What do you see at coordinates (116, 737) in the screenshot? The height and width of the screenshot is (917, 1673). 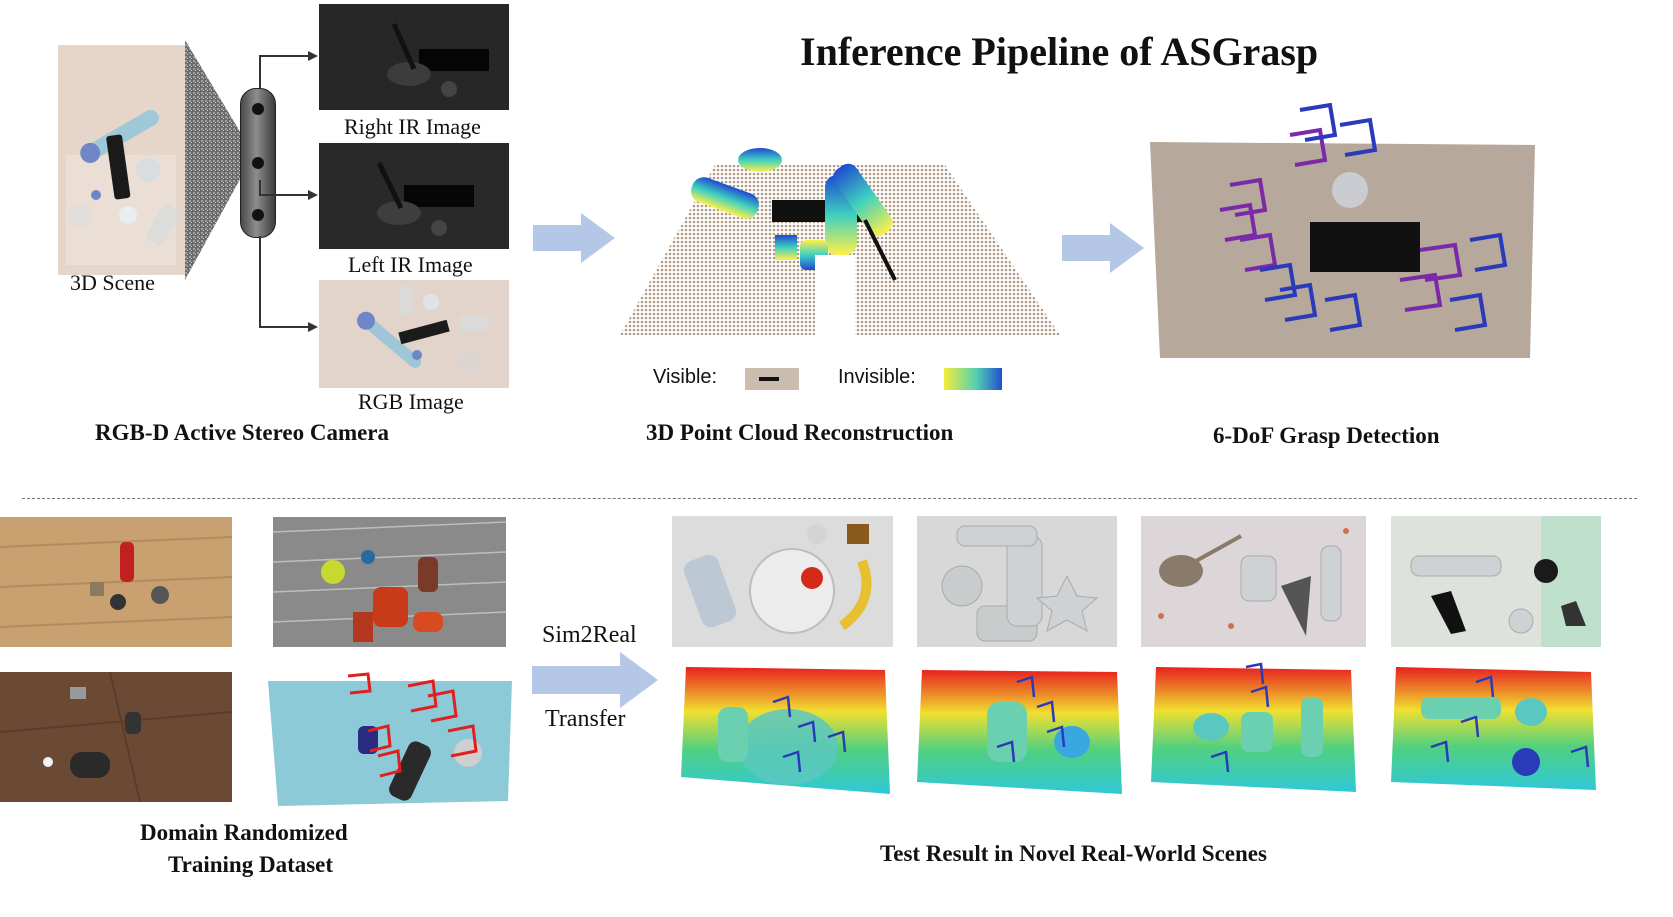 I see `training-photo-tile-floor` at bounding box center [116, 737].